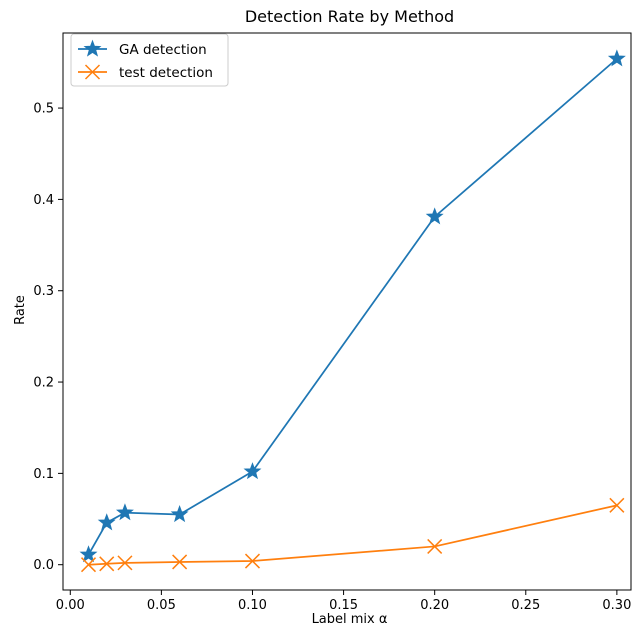 The height and width of the screenshot is (626, 635). I want to click on legend: GA detection test detection, so click(149, 60).